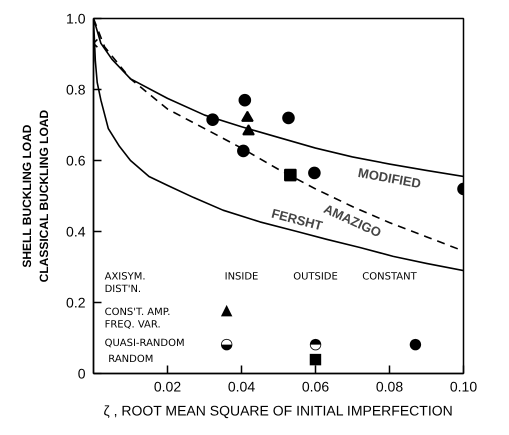  What do you see at coordinates (242, 386) in the screenshot?
I see `x-tick-label: 0.04` at bounding box center [242, 386].